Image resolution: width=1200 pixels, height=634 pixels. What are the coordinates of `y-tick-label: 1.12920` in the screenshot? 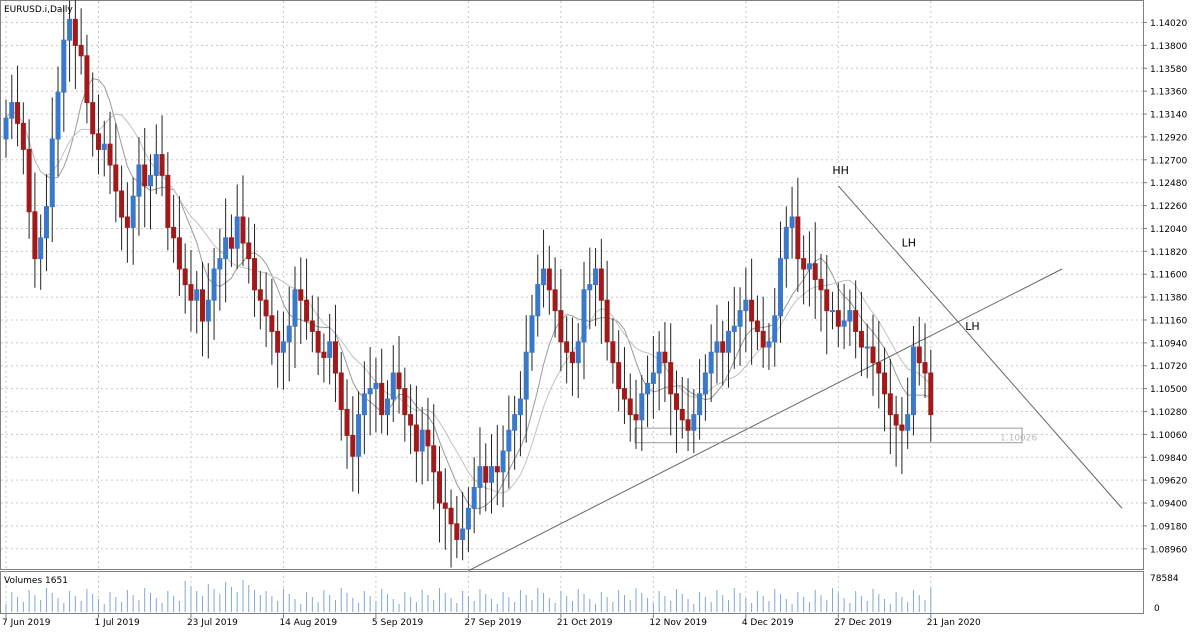 It's located at (1168, 138).